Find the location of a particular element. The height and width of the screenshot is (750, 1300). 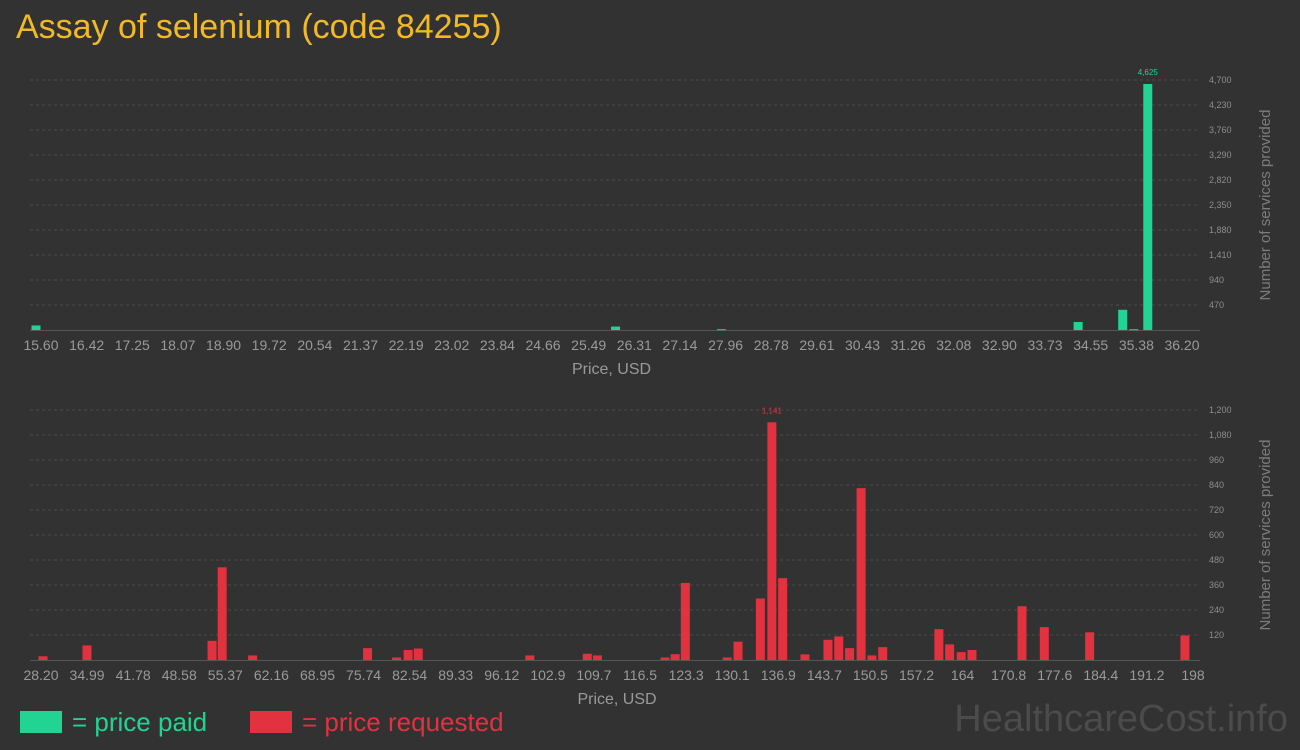

chart1-xtick-label: 19.72 is located at coordinates (269, 345).